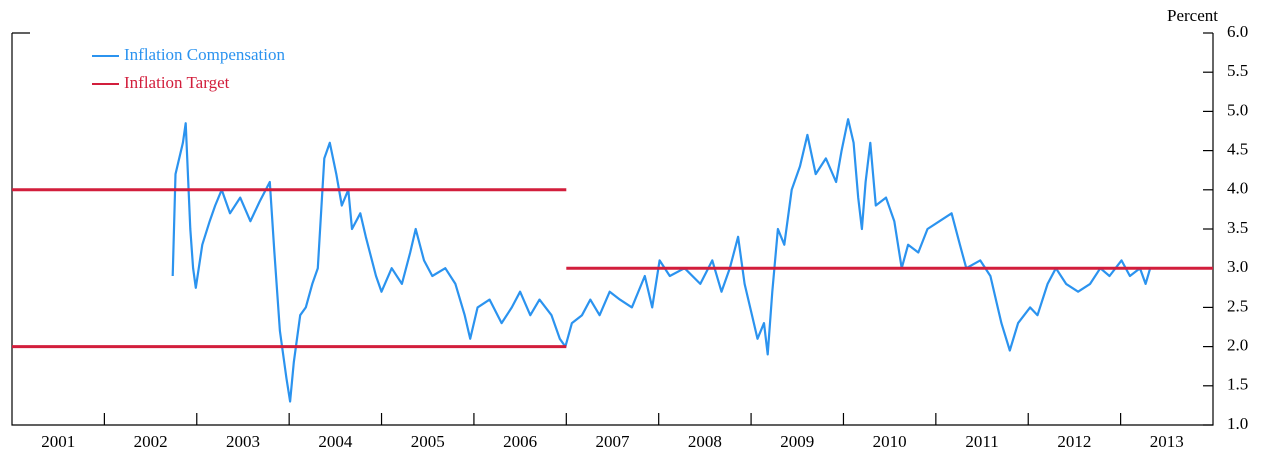 The width and height of the screenshot is (1267, 461). What do you see at coordinates (520, 441) in the screenshot?
I see `x-tick-label: 2006` at bounding box center [520, 441].